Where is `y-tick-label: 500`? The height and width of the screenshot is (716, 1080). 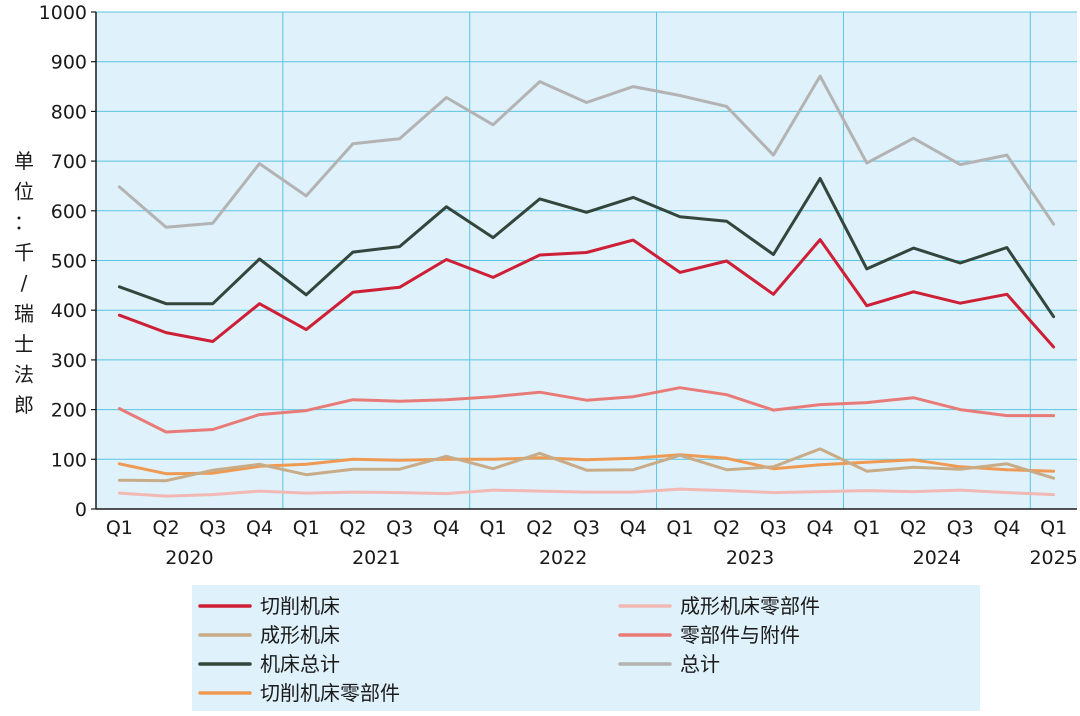
y-tick-label: 500 is located at coordinates (69, 262).